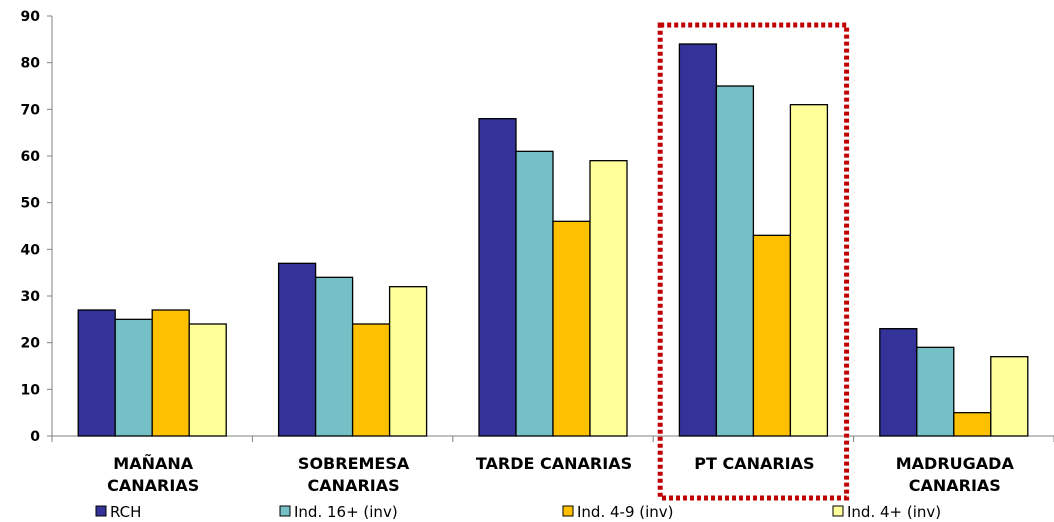 Image resolution: width=1054 pixels, height=522 pixels. I want to click on y-tick-label: 0, so click(35, 437).